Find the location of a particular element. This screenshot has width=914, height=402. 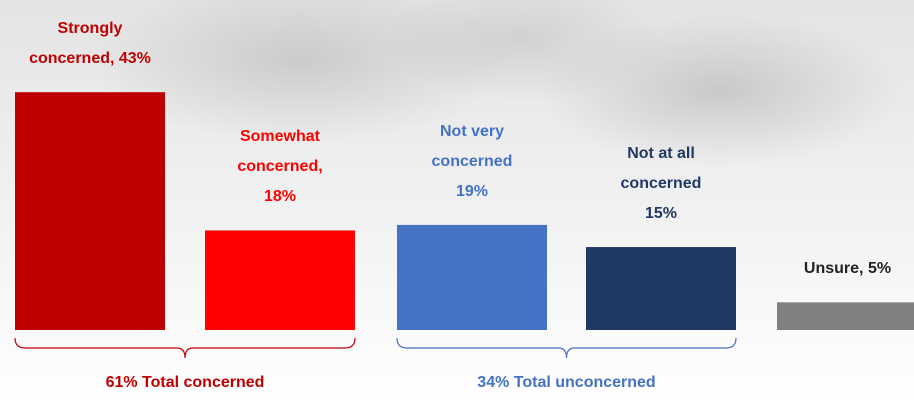

data-label: Strongly concerned, 43% is located at coordinates (90, 44).